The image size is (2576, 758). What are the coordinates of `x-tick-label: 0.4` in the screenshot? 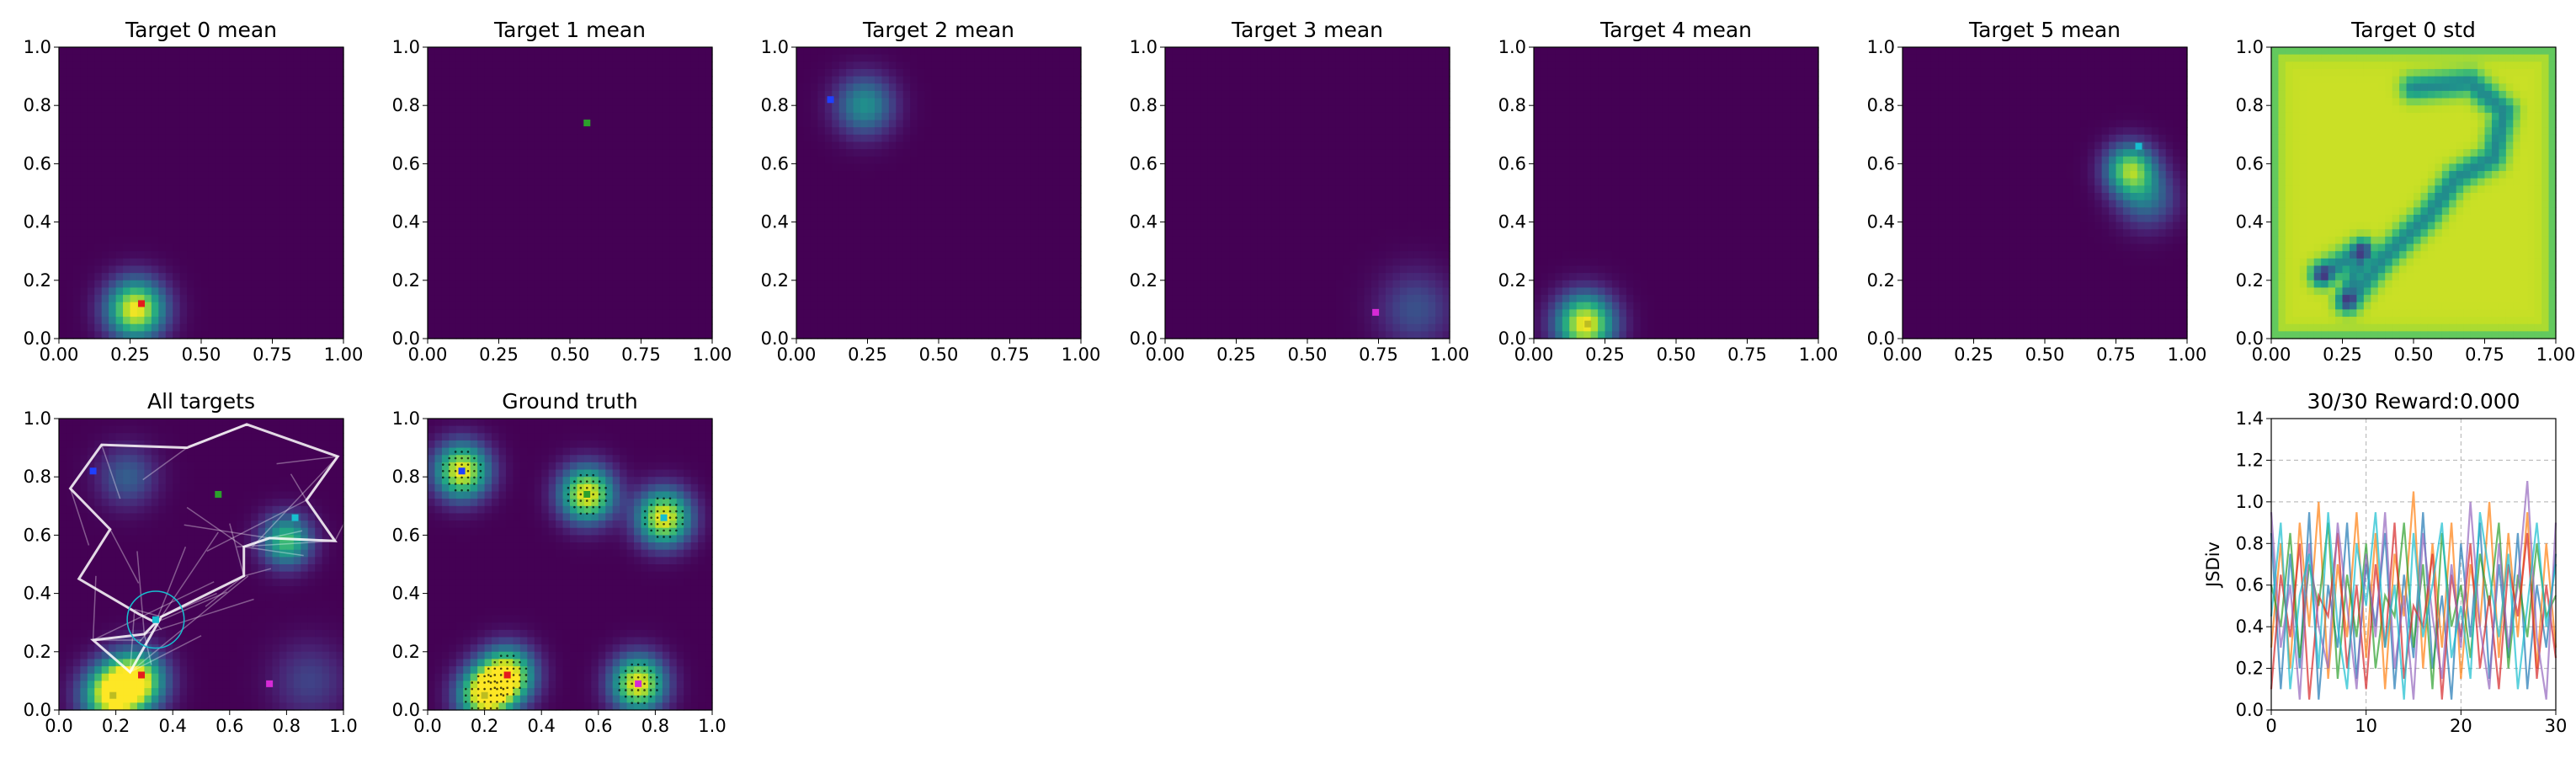 It's located at (172, 726).